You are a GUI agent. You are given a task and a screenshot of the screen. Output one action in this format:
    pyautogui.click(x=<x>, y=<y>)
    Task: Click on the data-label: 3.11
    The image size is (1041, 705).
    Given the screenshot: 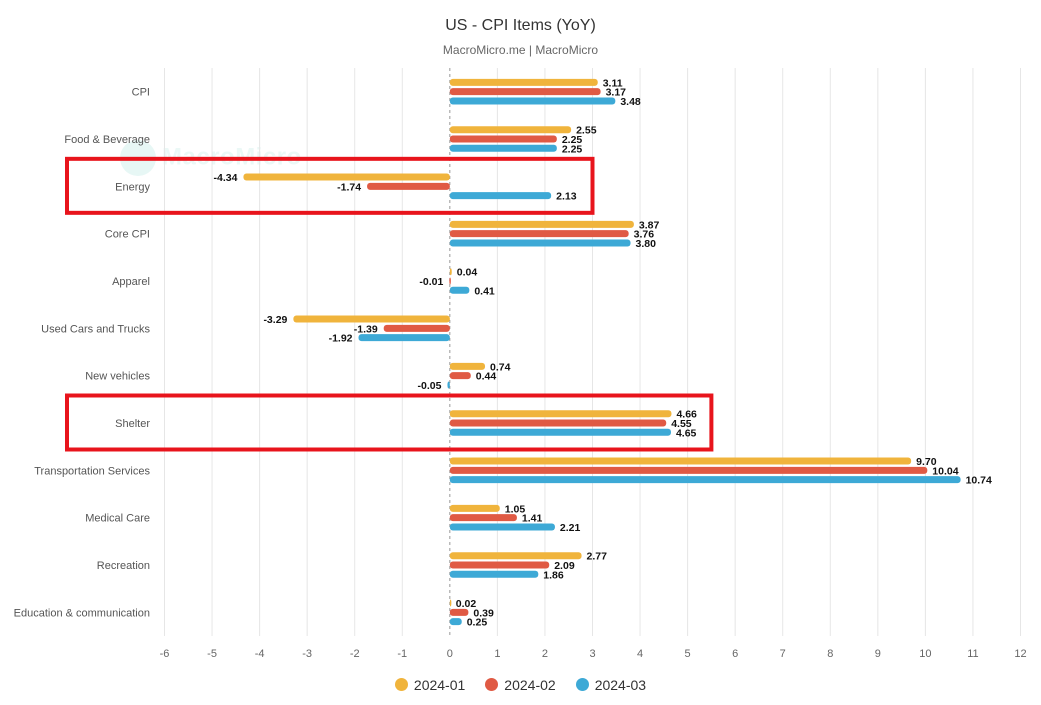 What is the action you would take?
    pyautogui.click(x=613, y=83)
    